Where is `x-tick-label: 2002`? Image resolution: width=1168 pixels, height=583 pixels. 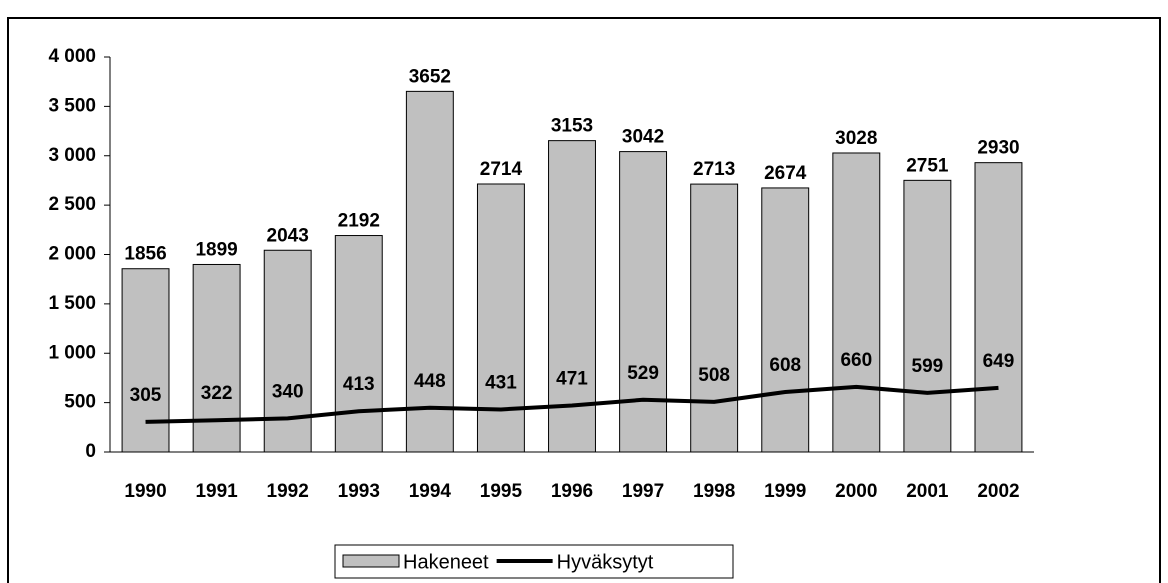 x-tick-label: 2002 is located at coordinates (998, 491).